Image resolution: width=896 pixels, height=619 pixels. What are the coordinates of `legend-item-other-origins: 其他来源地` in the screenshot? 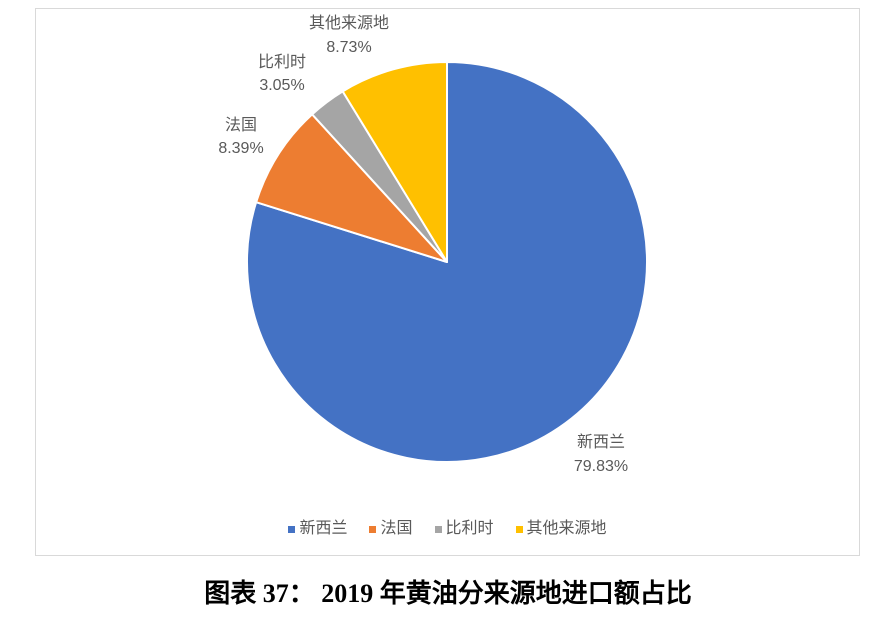 It's located at (561, 529).